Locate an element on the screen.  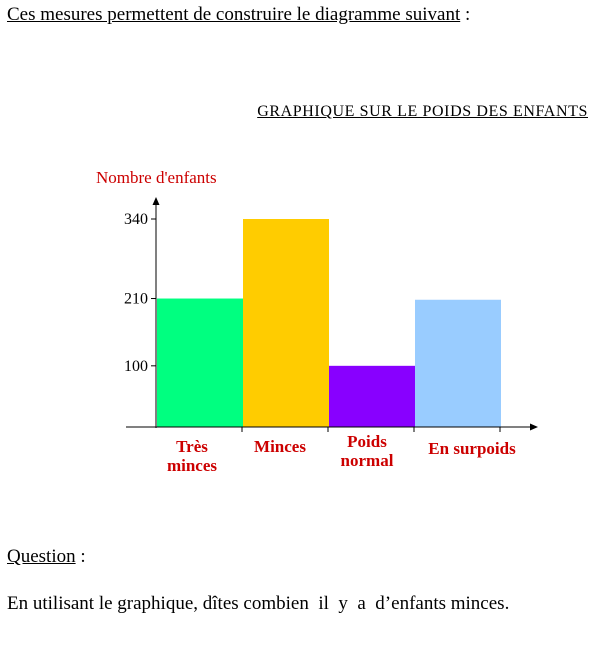
category-label-0-line-1: minces is located at coordinates (192, 465).